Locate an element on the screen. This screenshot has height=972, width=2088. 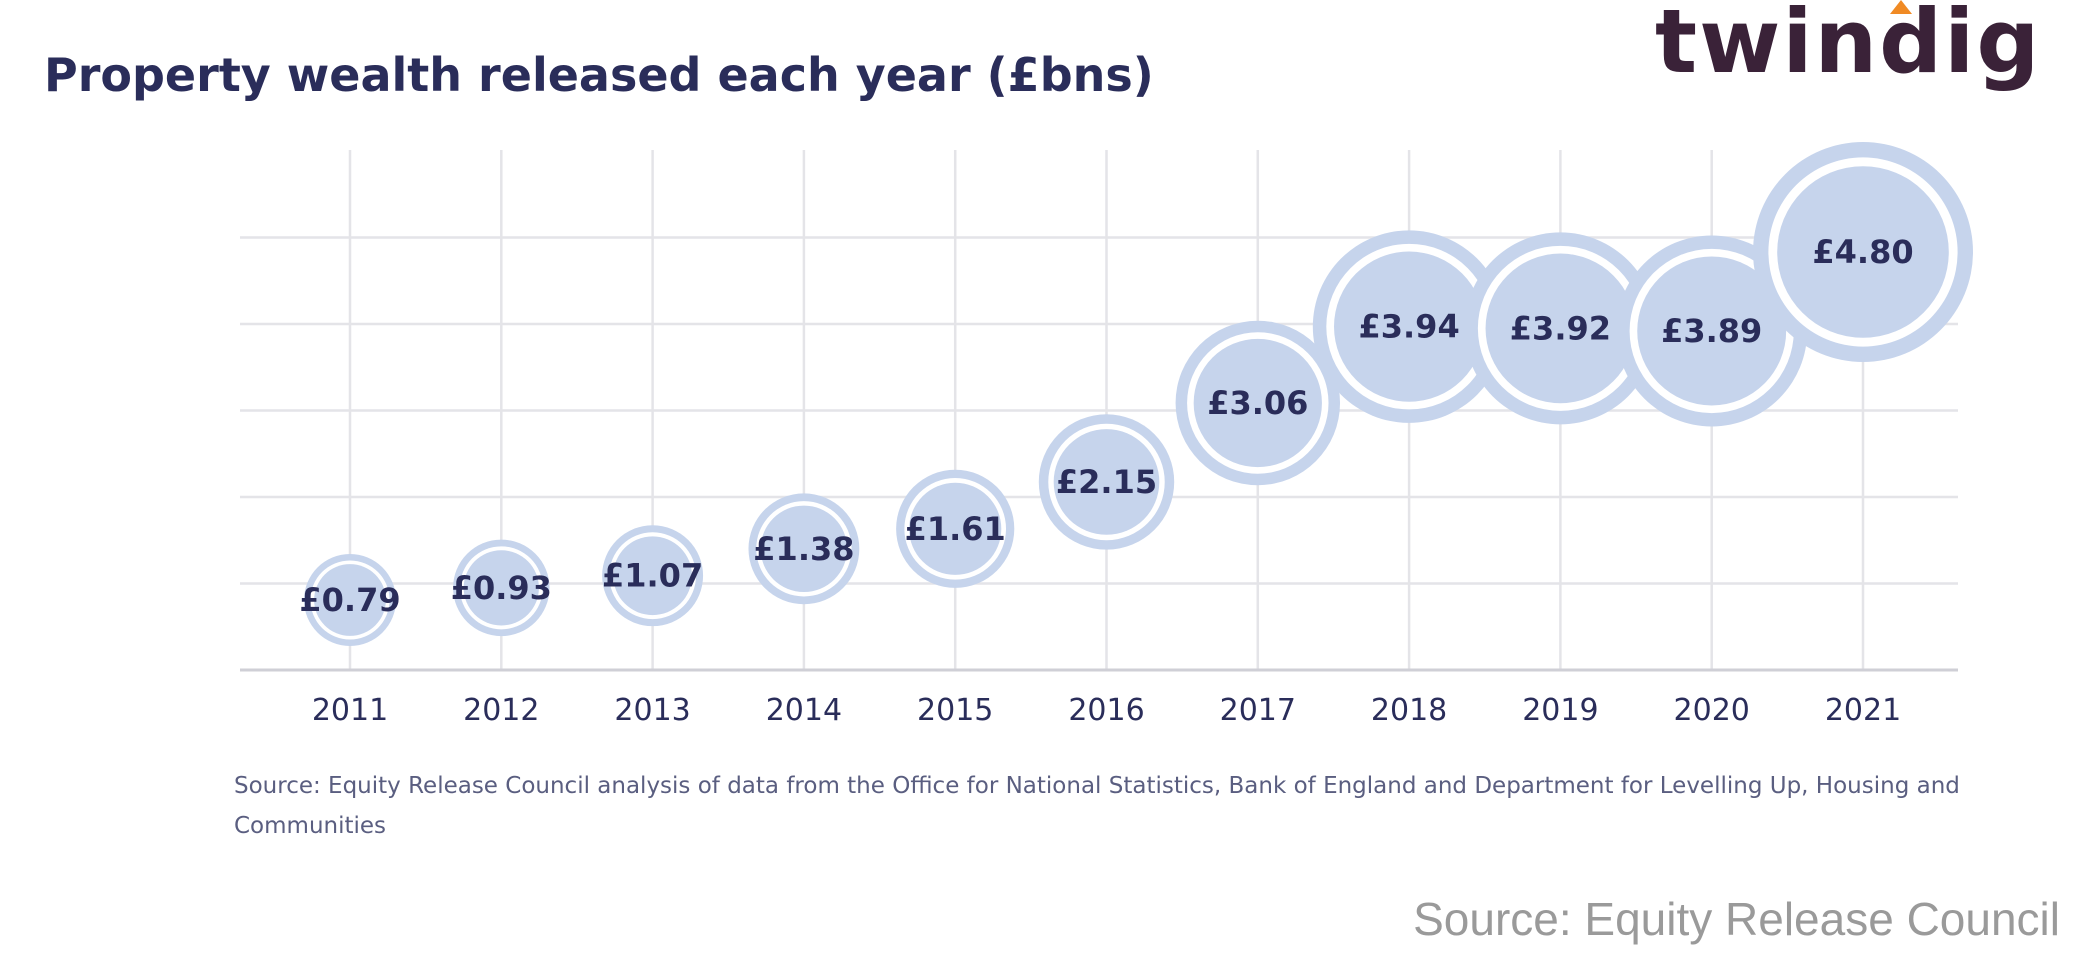
bubble-label: £2.15 is located at coordinates (1106, 482).